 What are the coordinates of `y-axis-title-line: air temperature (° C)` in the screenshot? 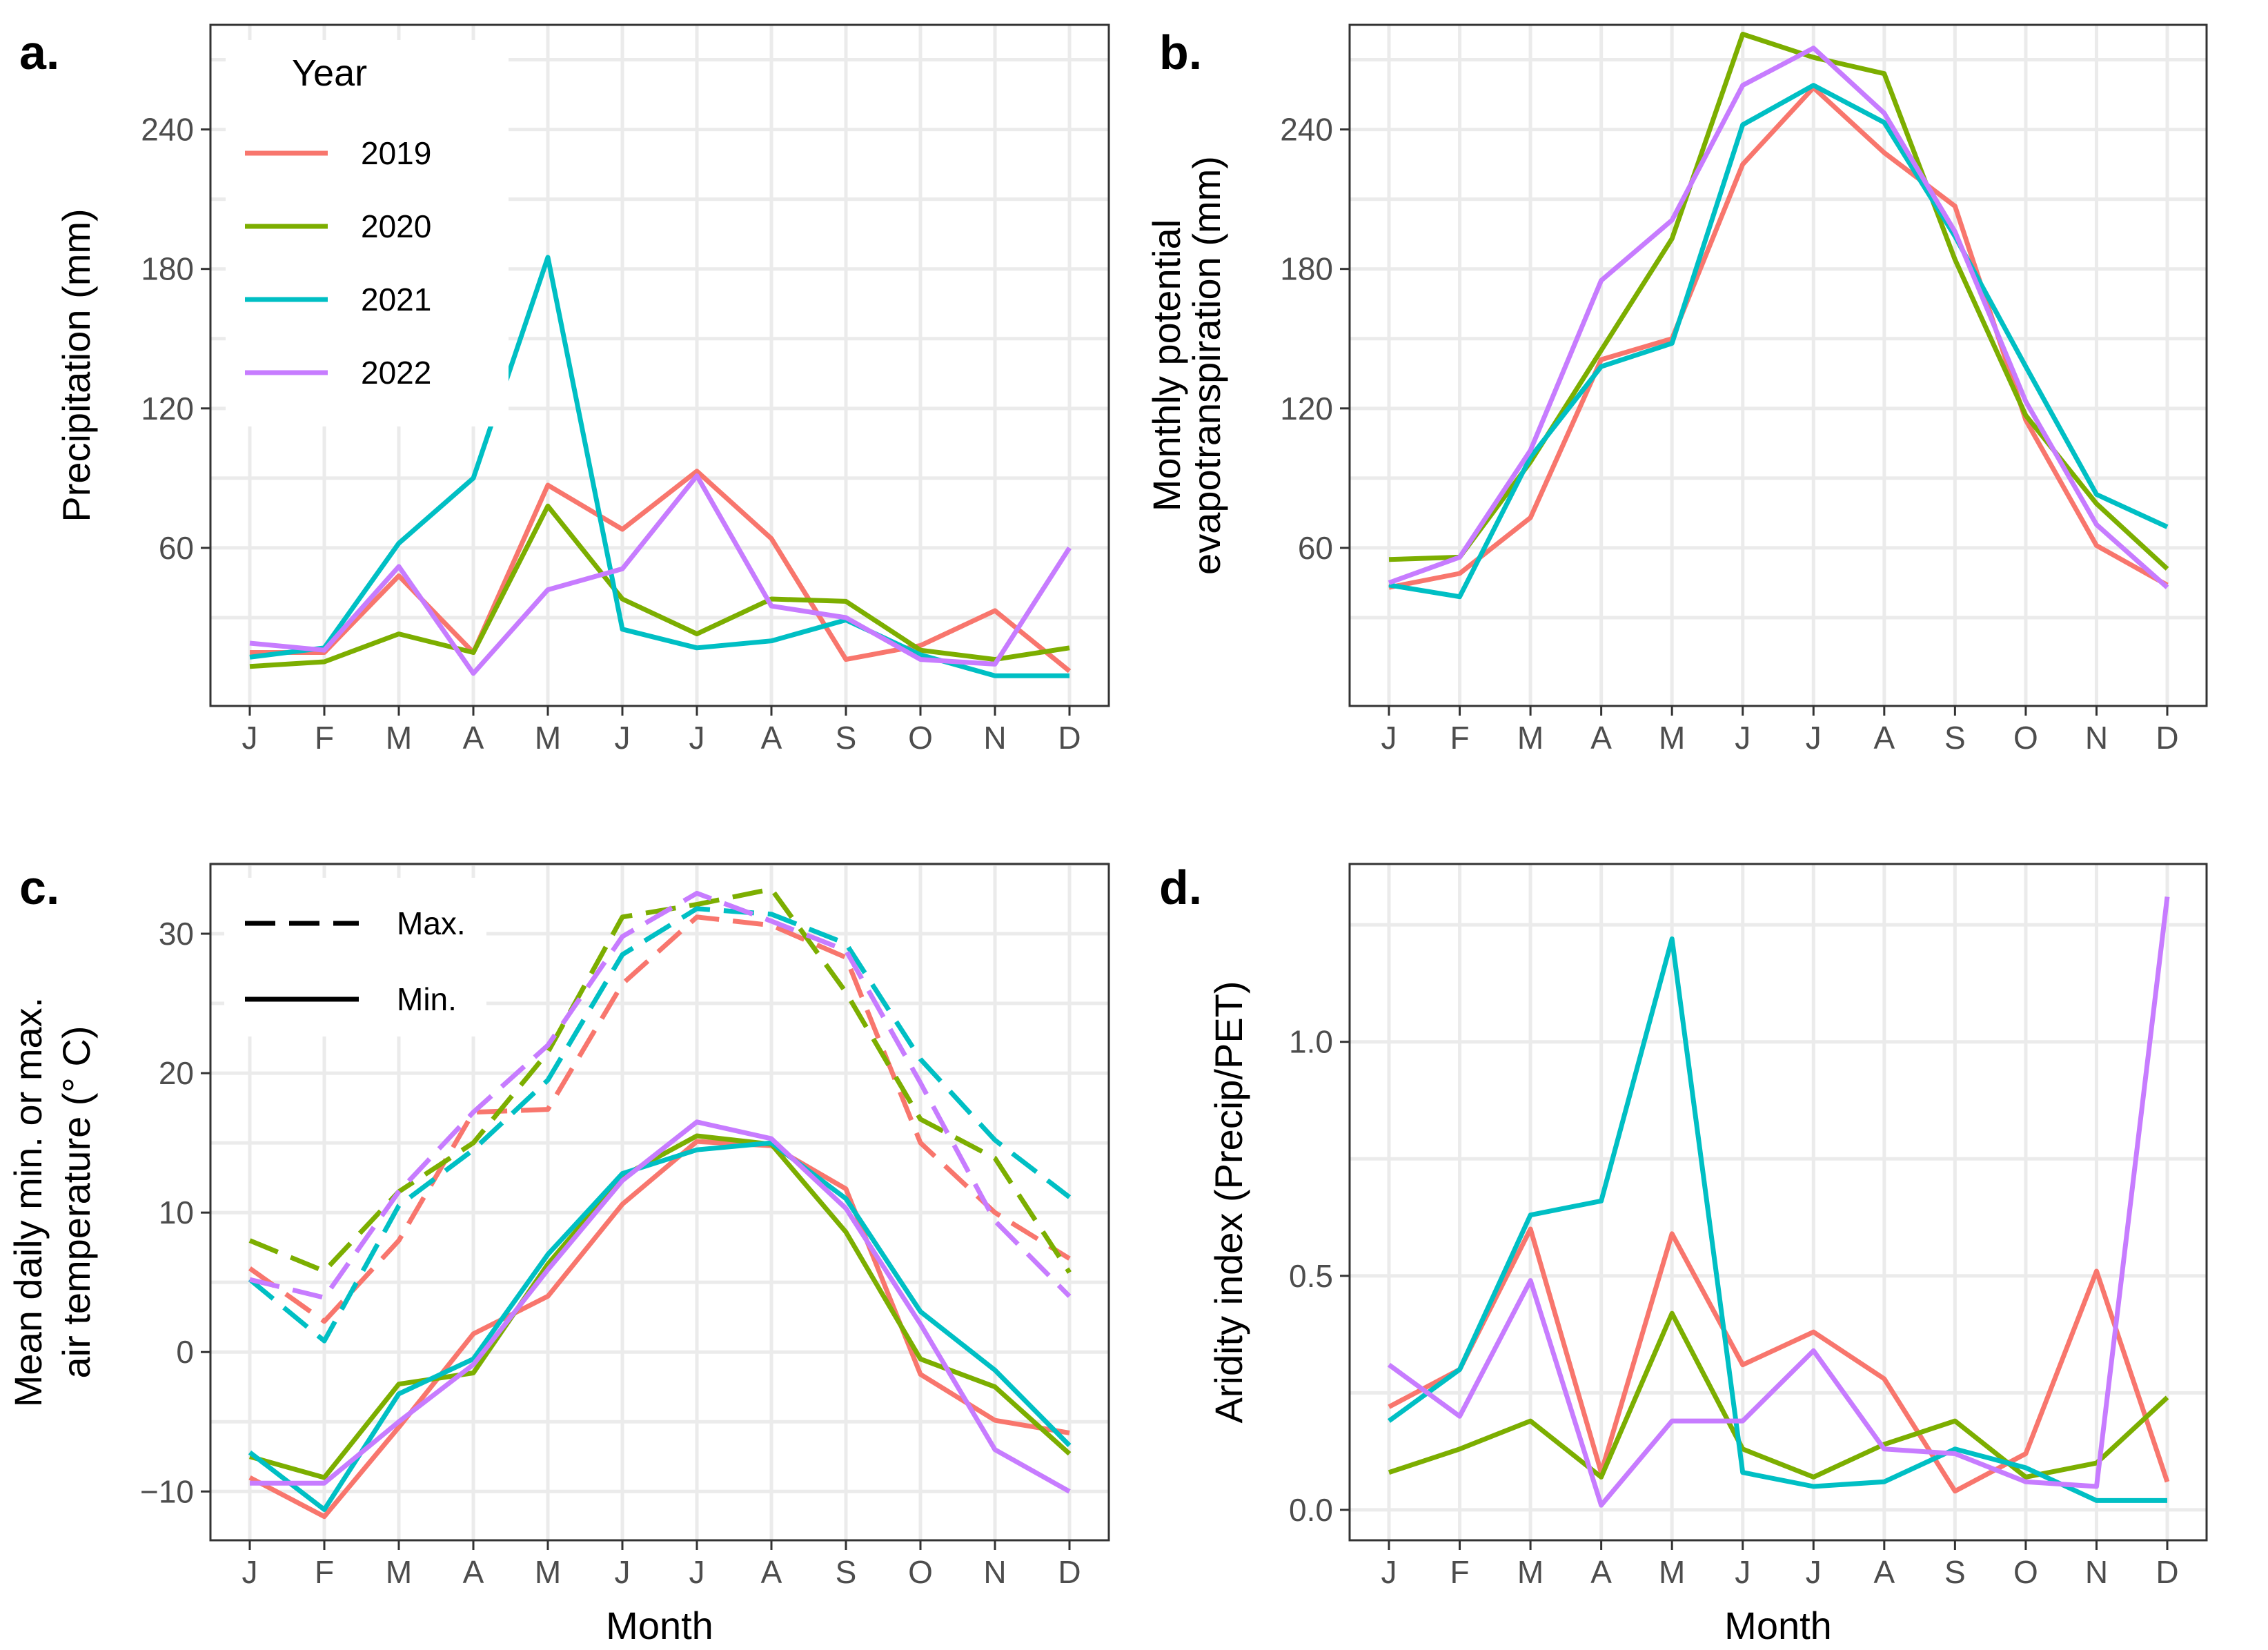 It's located at (76, 1202).